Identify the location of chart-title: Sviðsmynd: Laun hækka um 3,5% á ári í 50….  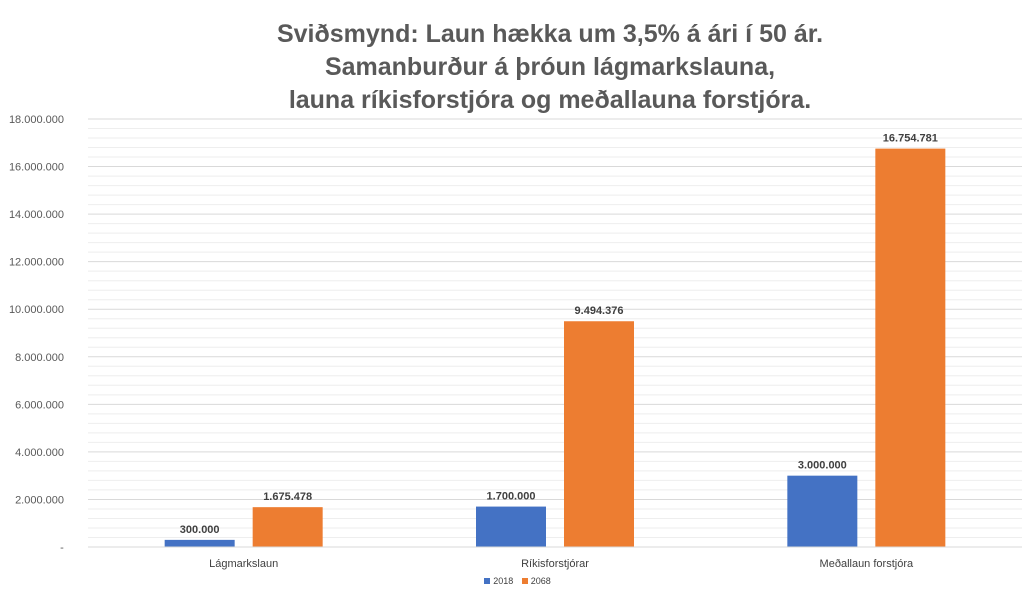
(550, 67).